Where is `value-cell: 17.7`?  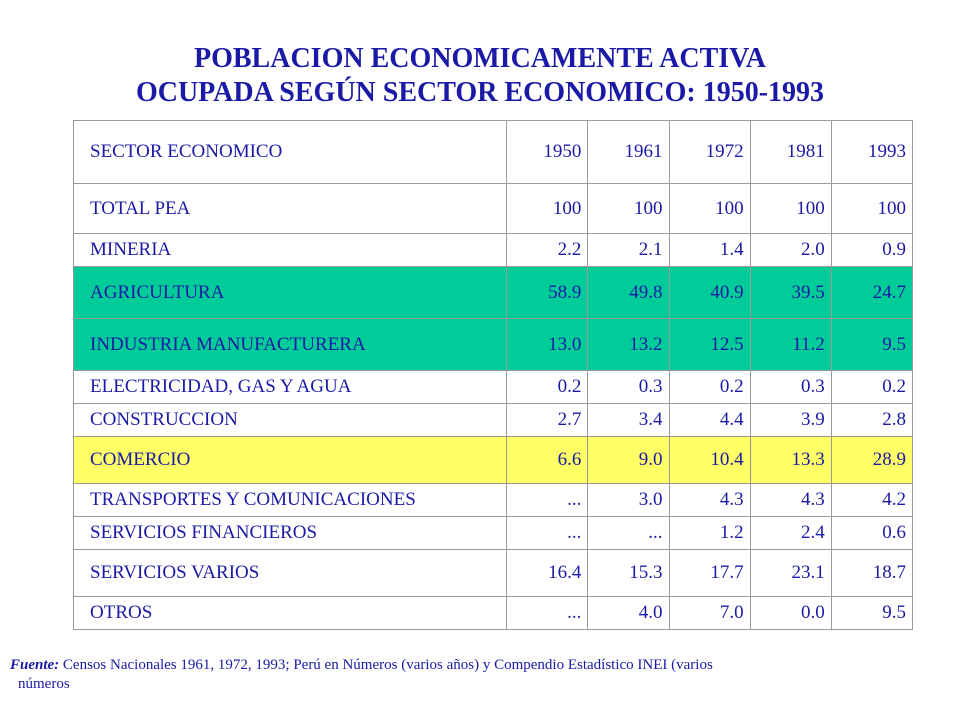
value-cell: 17.7 is located at coordinates (709, 573).